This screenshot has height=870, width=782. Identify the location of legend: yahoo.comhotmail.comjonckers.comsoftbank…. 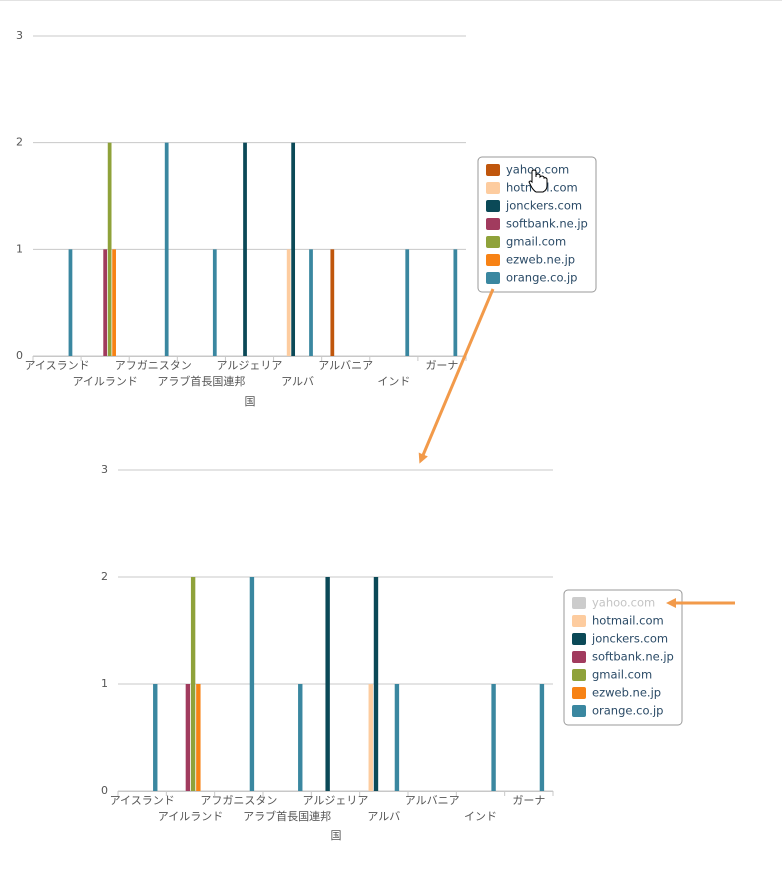
(537, 224).